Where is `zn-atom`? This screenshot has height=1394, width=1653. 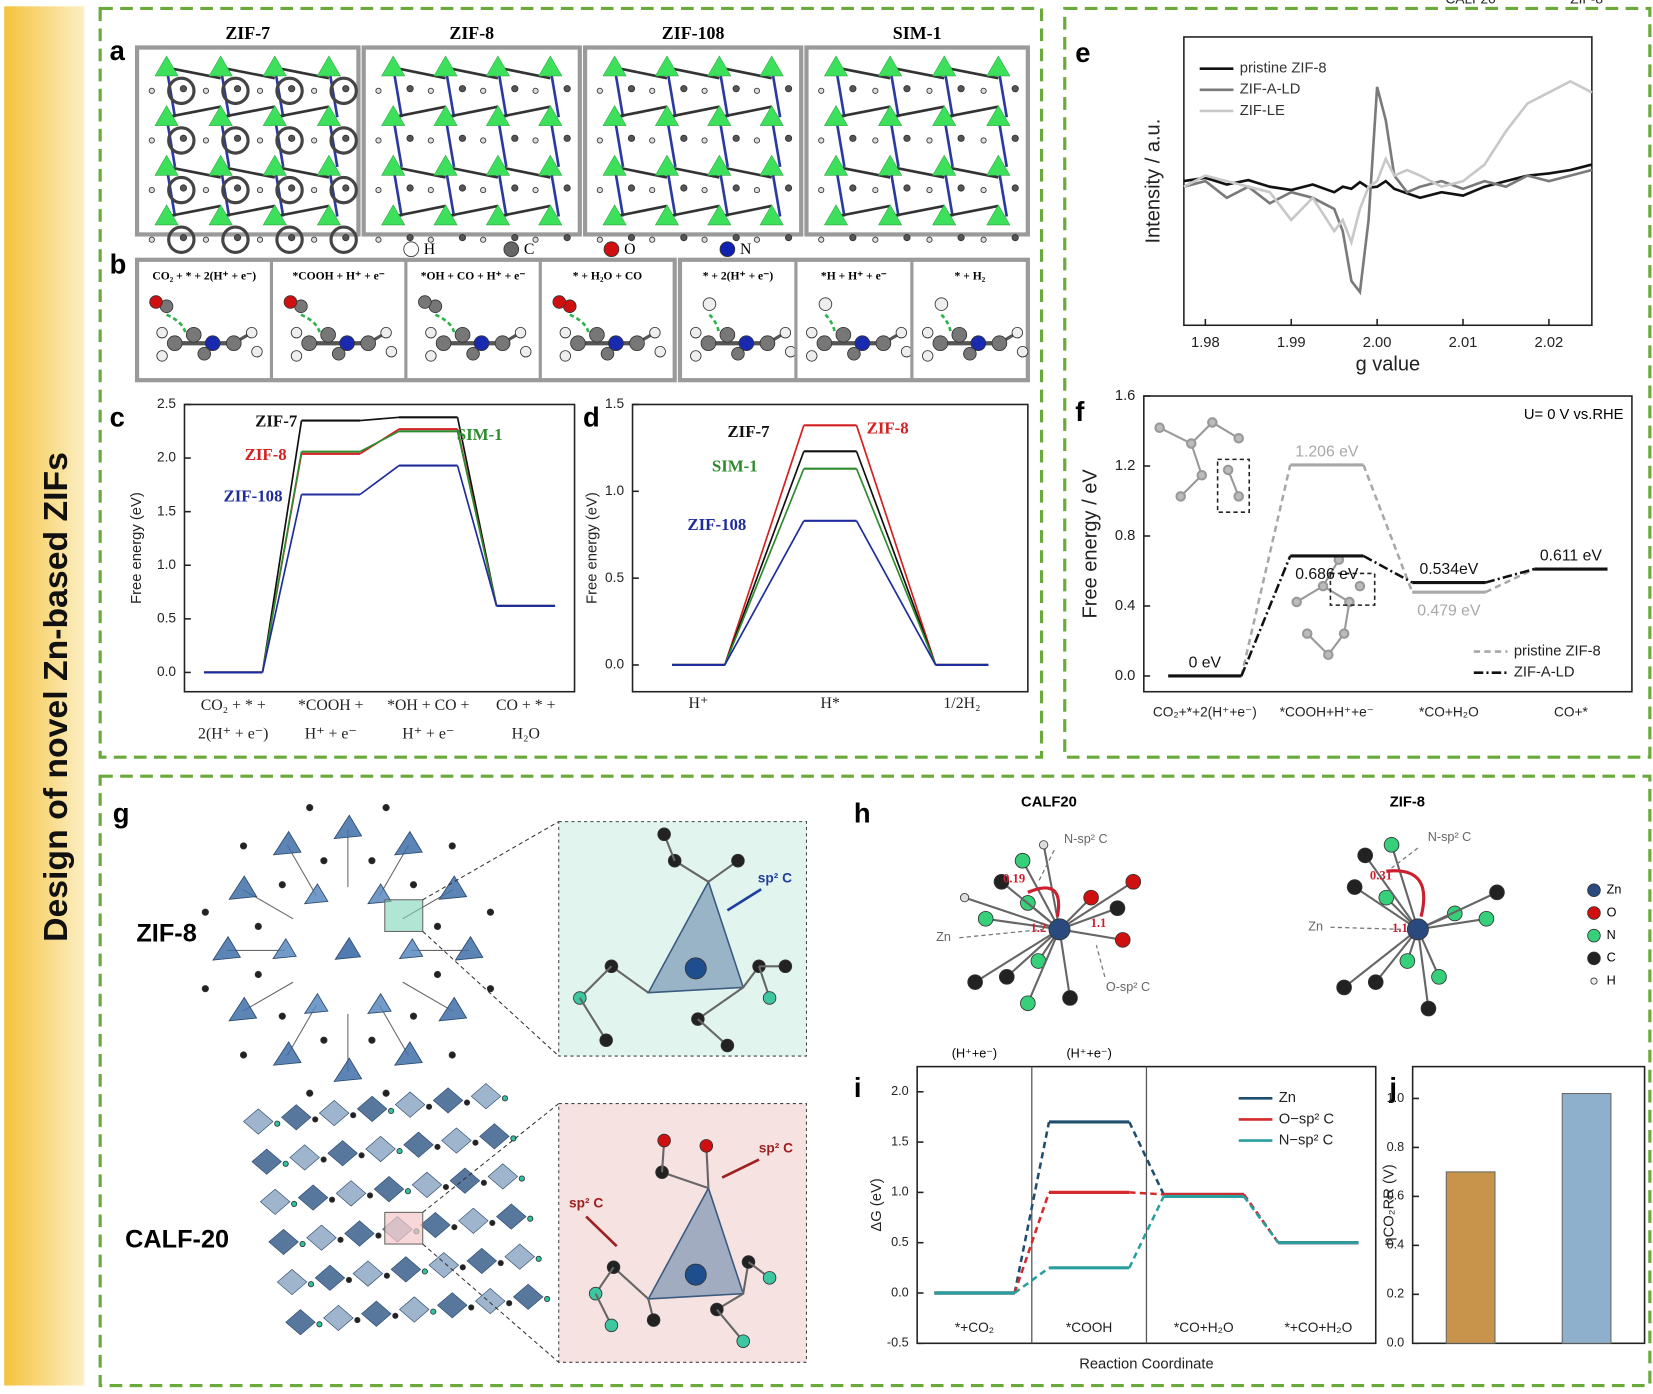 zn-atom is located at coordinates (695, 1274).